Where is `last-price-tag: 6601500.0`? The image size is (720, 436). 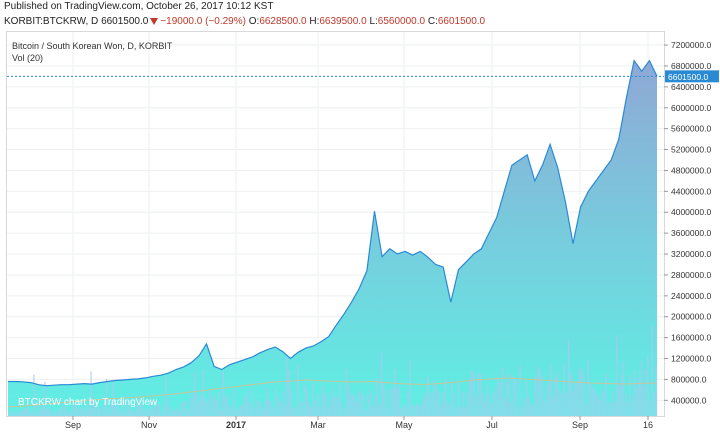
last-price-tag: 6601500.0 is located at coordinates (692, 76).